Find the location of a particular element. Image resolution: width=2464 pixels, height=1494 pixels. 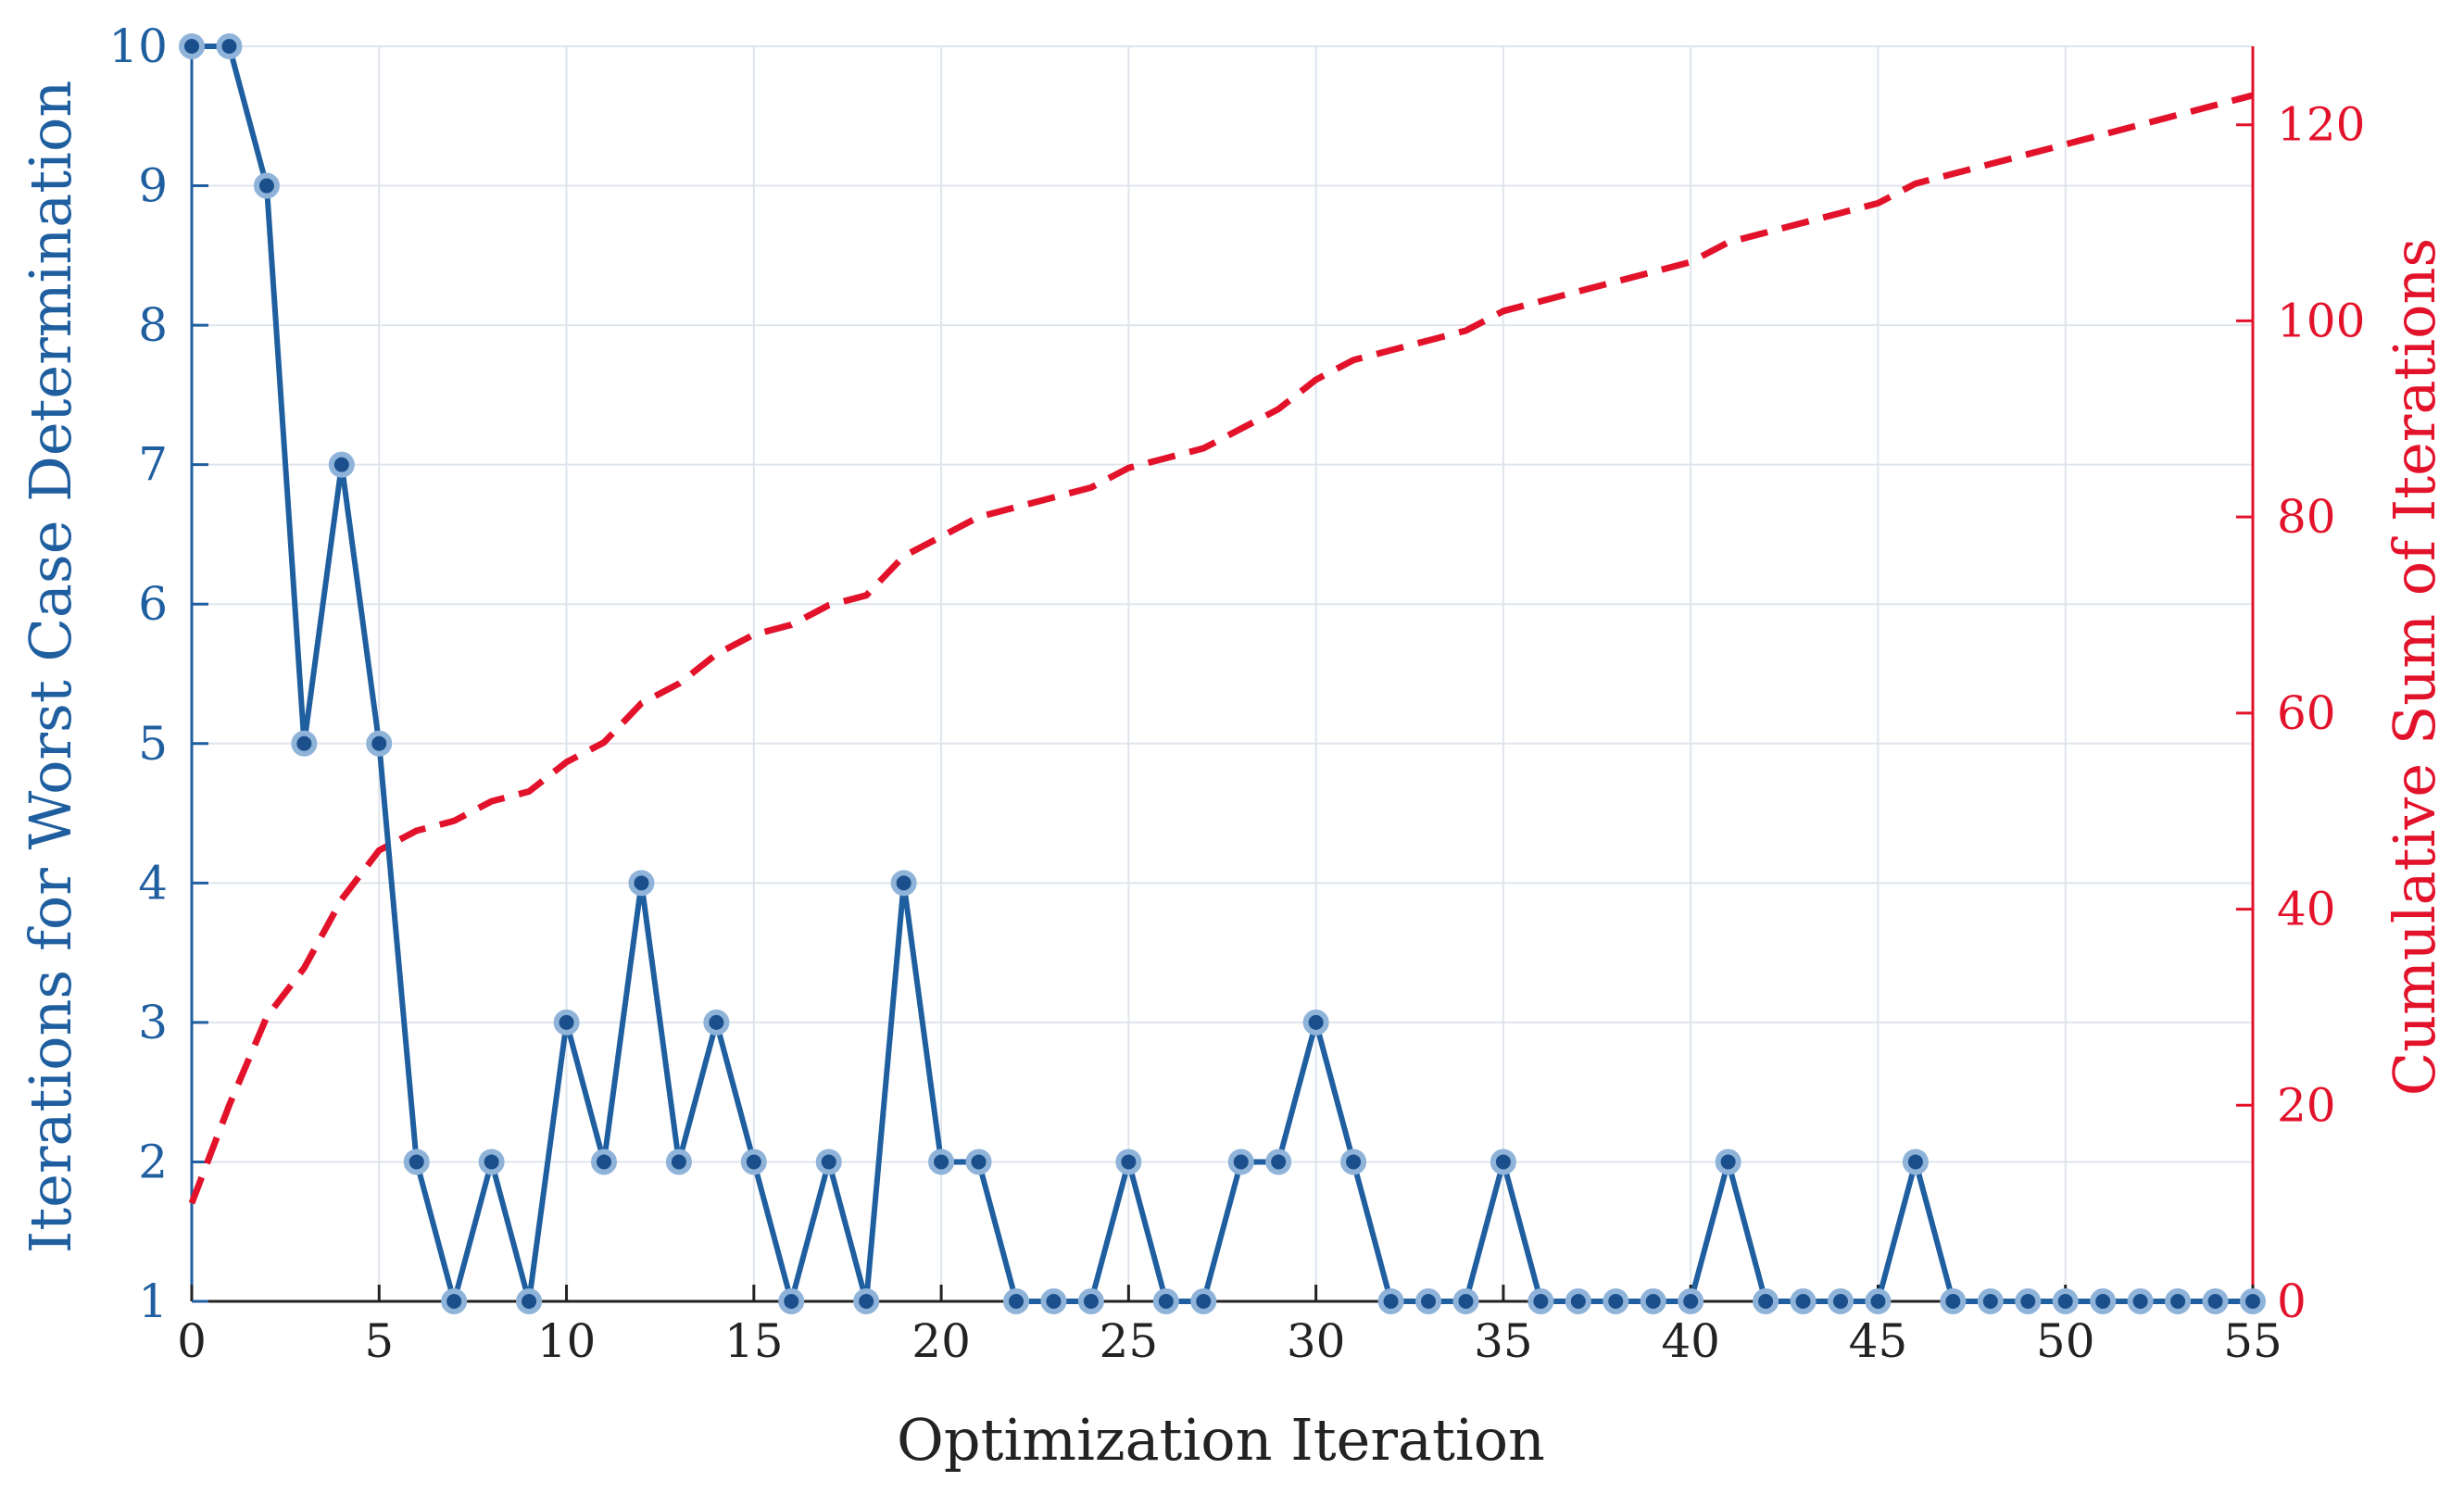

x-axis-label: Optimization Iteration is located at coordinates (1221, 1440).